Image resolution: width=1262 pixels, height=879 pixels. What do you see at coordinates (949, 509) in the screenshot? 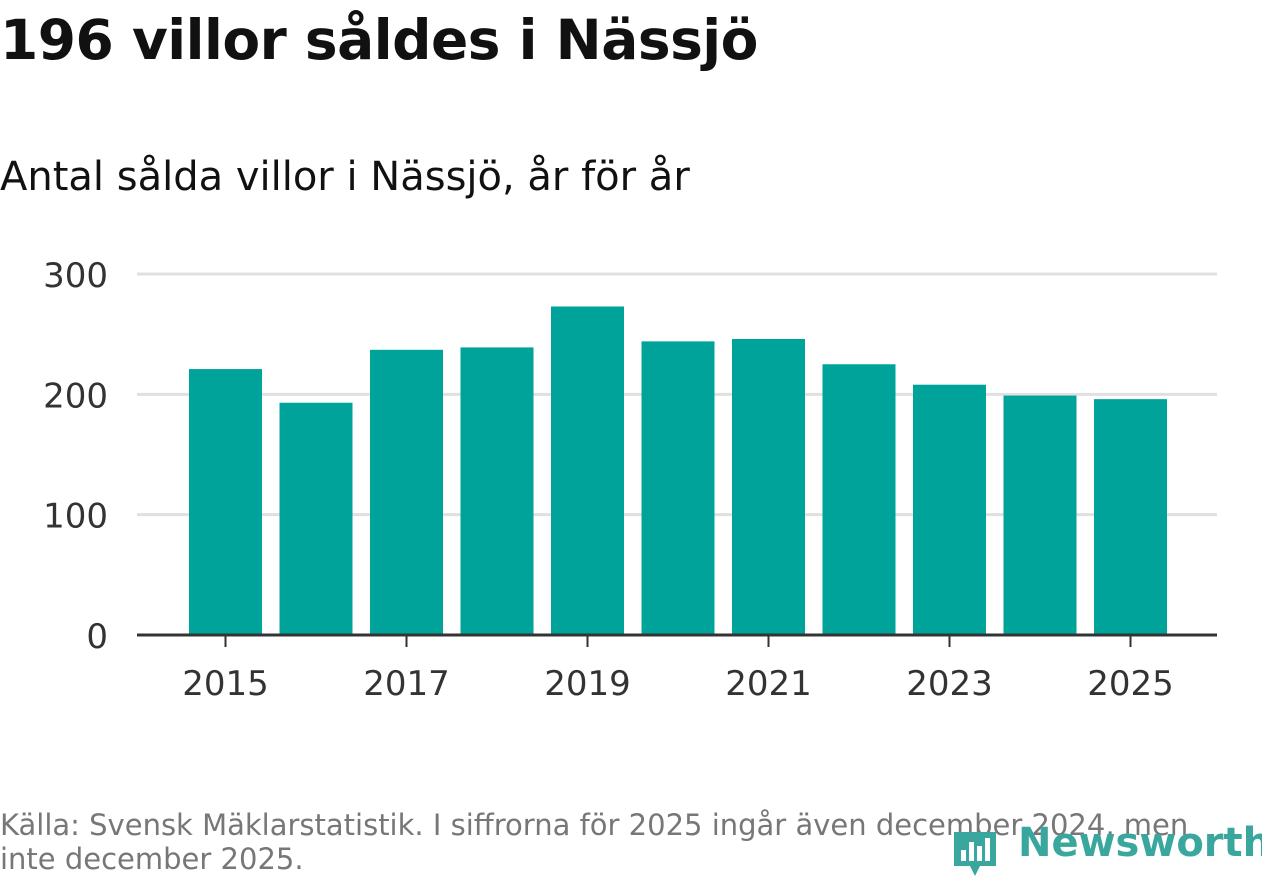
I see `bar-2023` at bounding box center [949, 509].